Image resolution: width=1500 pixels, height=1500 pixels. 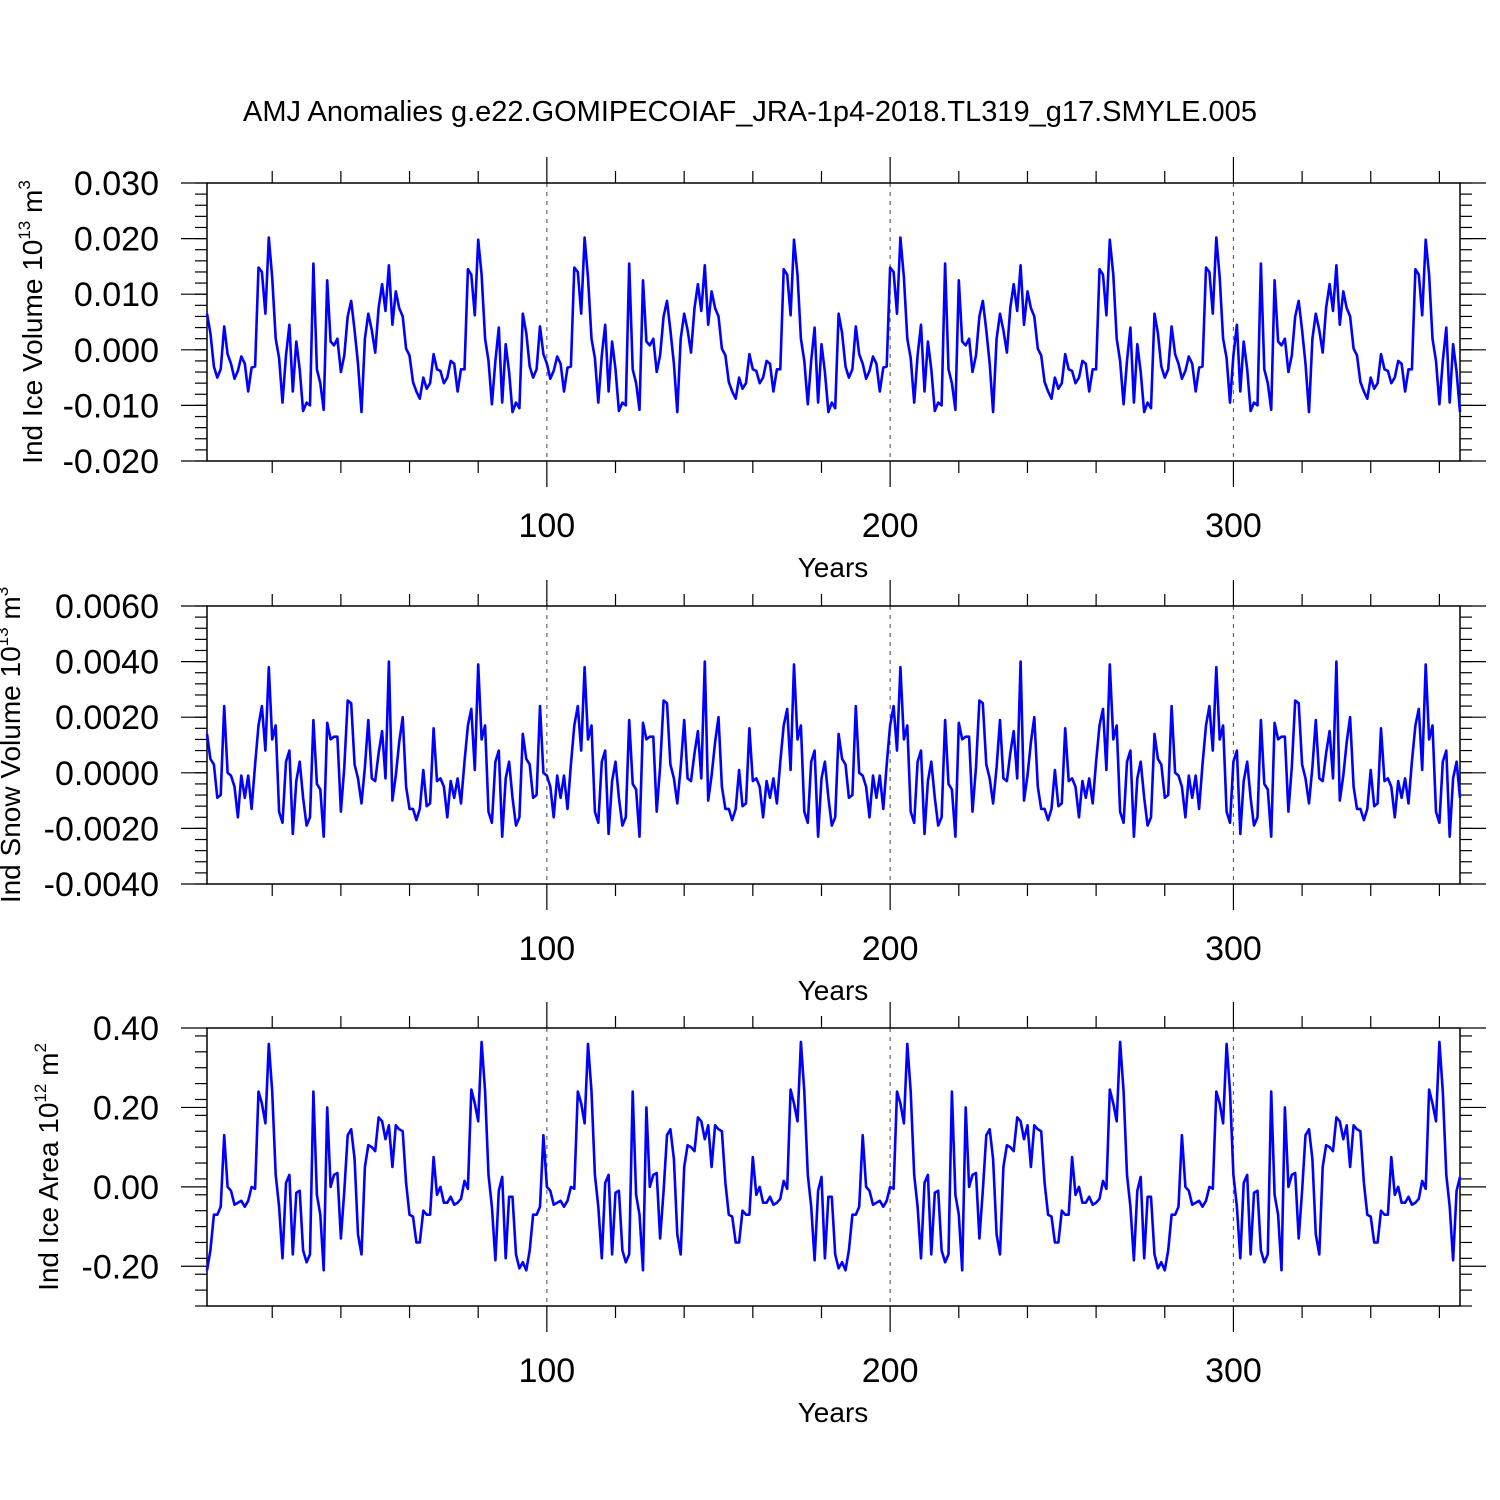 I want to click on y-tick-label: 0.020, so click(x=116, y=240).